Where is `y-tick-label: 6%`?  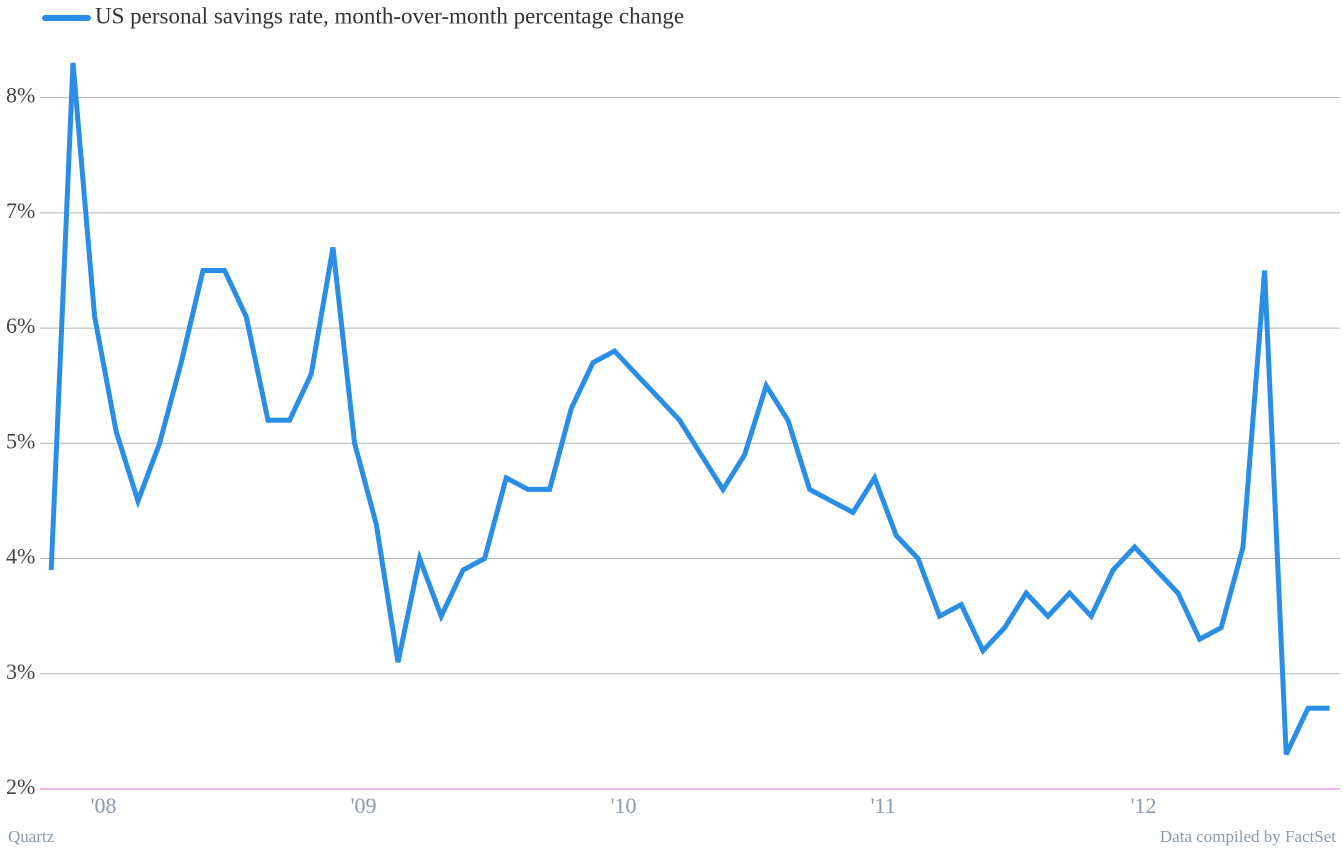
y-tick-label: 6% is located at coordinates (20, 325).